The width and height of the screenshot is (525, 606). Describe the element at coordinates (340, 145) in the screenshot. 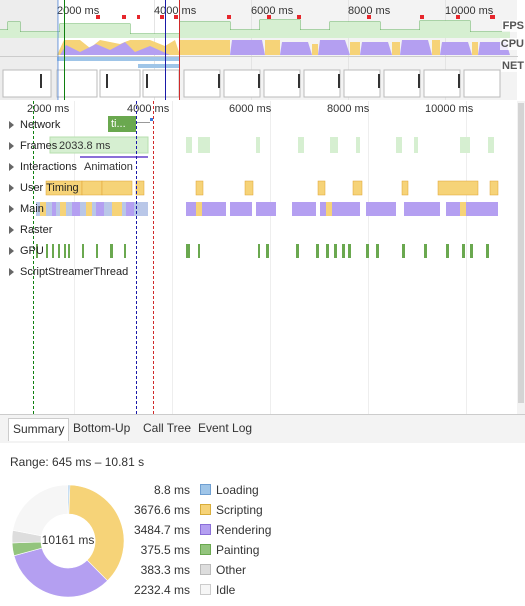

I see `frame-bars` at that location.